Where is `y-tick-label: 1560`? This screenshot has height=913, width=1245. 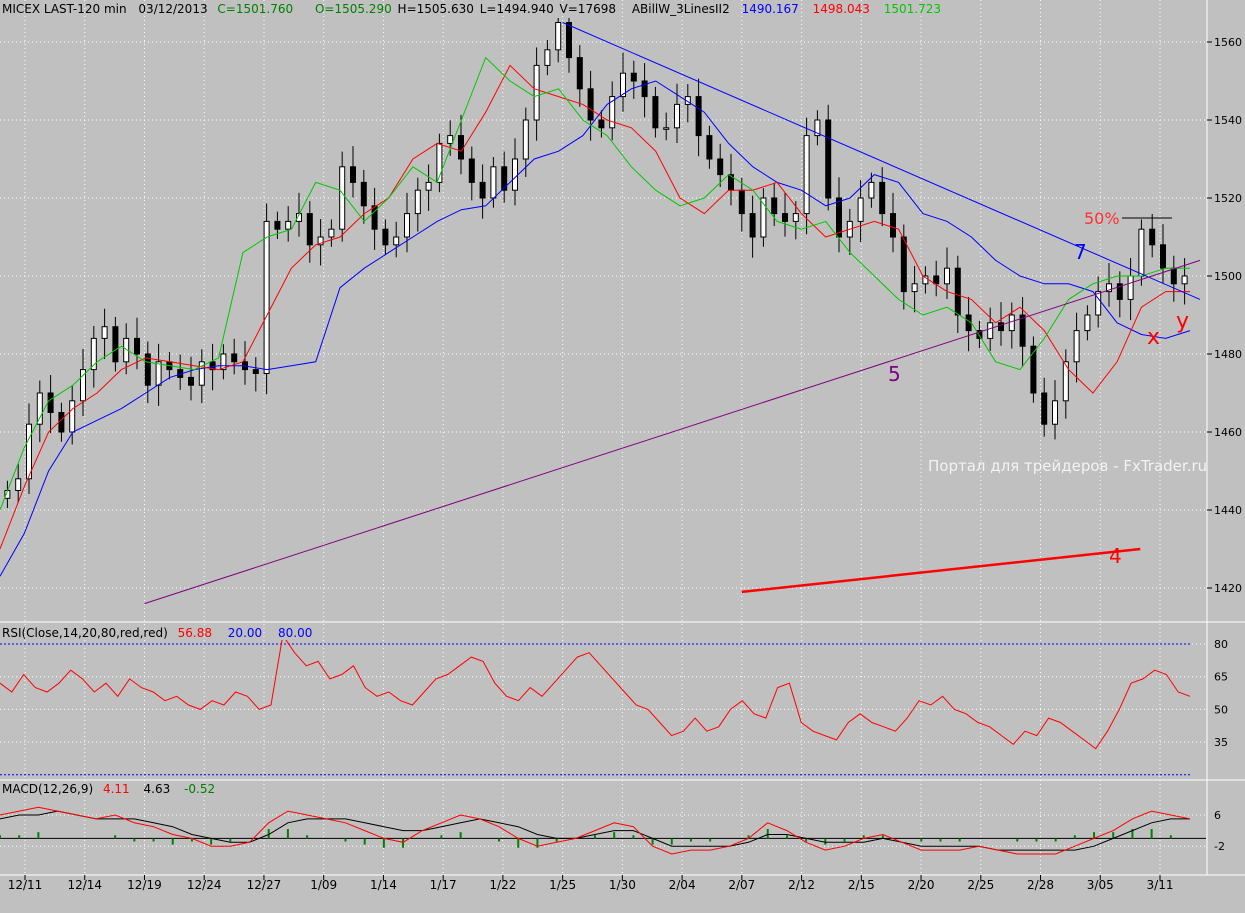
y-tick-label: 1560 is located at coordinates (1228, 42).